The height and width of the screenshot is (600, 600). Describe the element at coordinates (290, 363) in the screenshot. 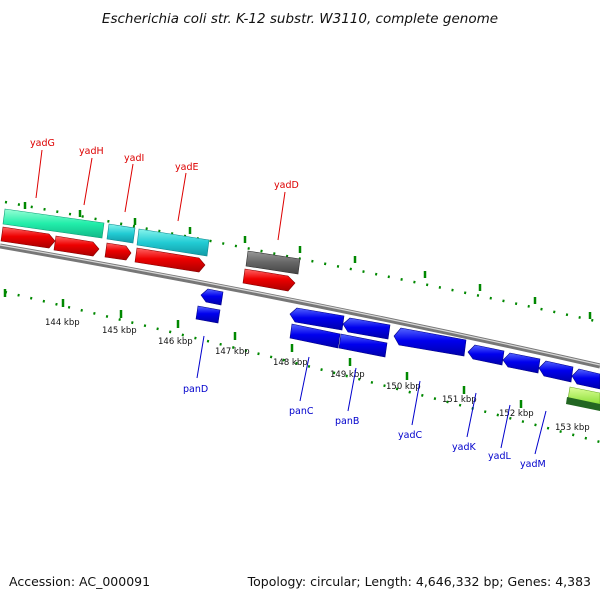

I see `tick-label-148kbp: 148 kbp` at that location.